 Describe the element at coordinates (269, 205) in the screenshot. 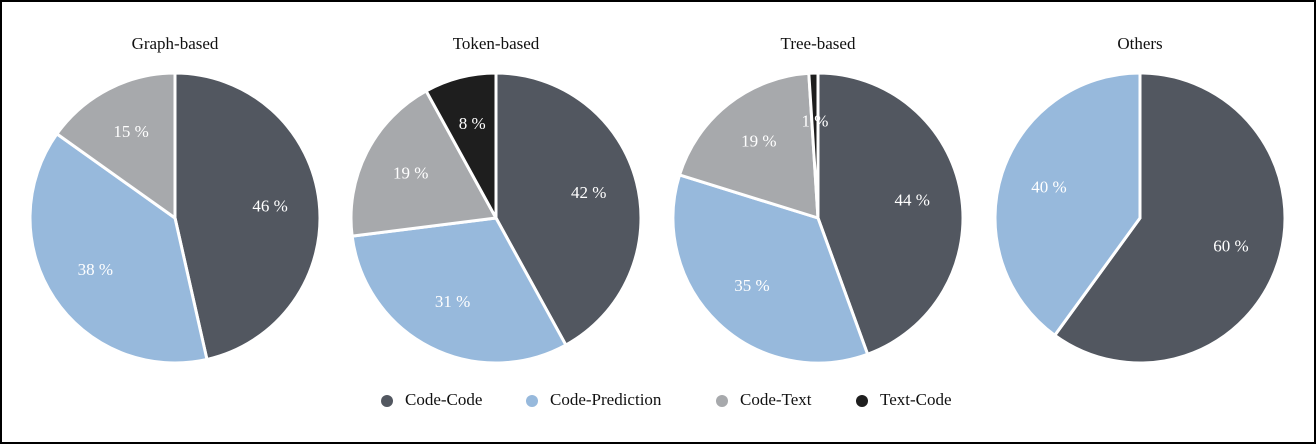

I see `value-label: 46 %` at that location.